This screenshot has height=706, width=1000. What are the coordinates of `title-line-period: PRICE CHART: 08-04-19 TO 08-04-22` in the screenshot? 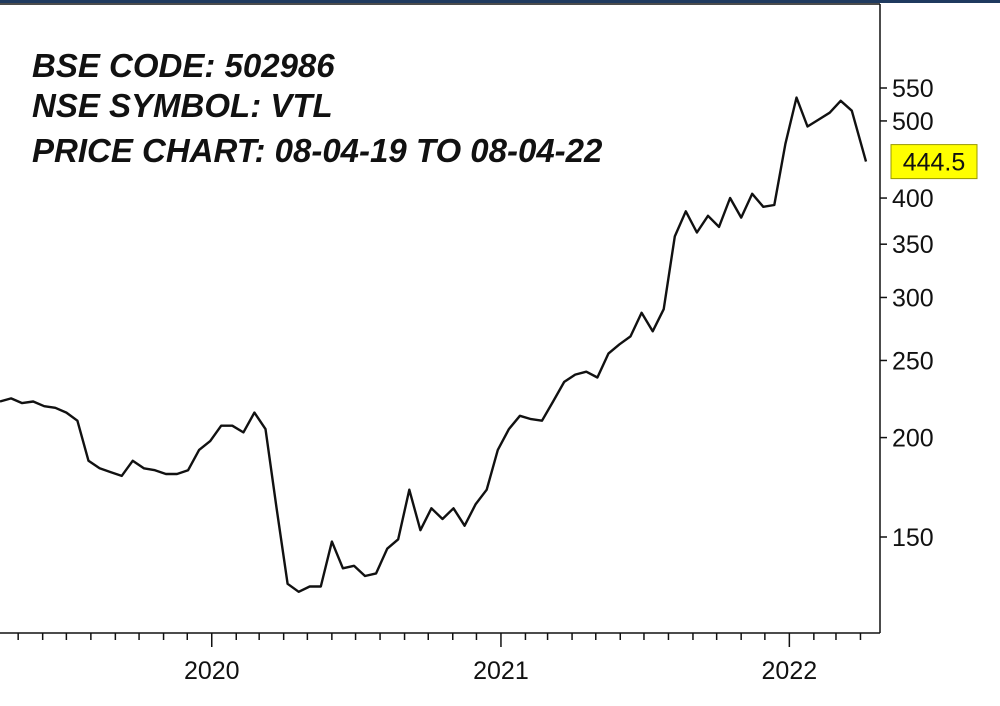 It's located at (317, 150).